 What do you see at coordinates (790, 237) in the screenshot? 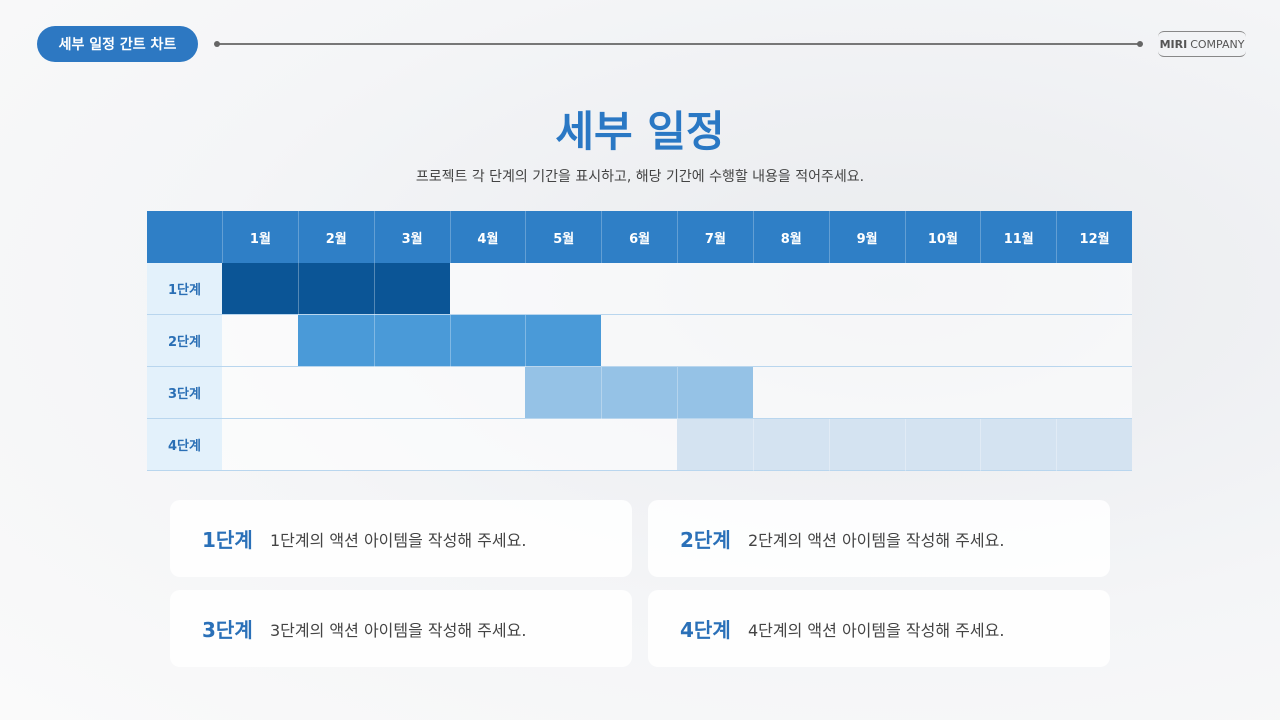
I see `month-header: 8월` at bounding box center [790, 237].